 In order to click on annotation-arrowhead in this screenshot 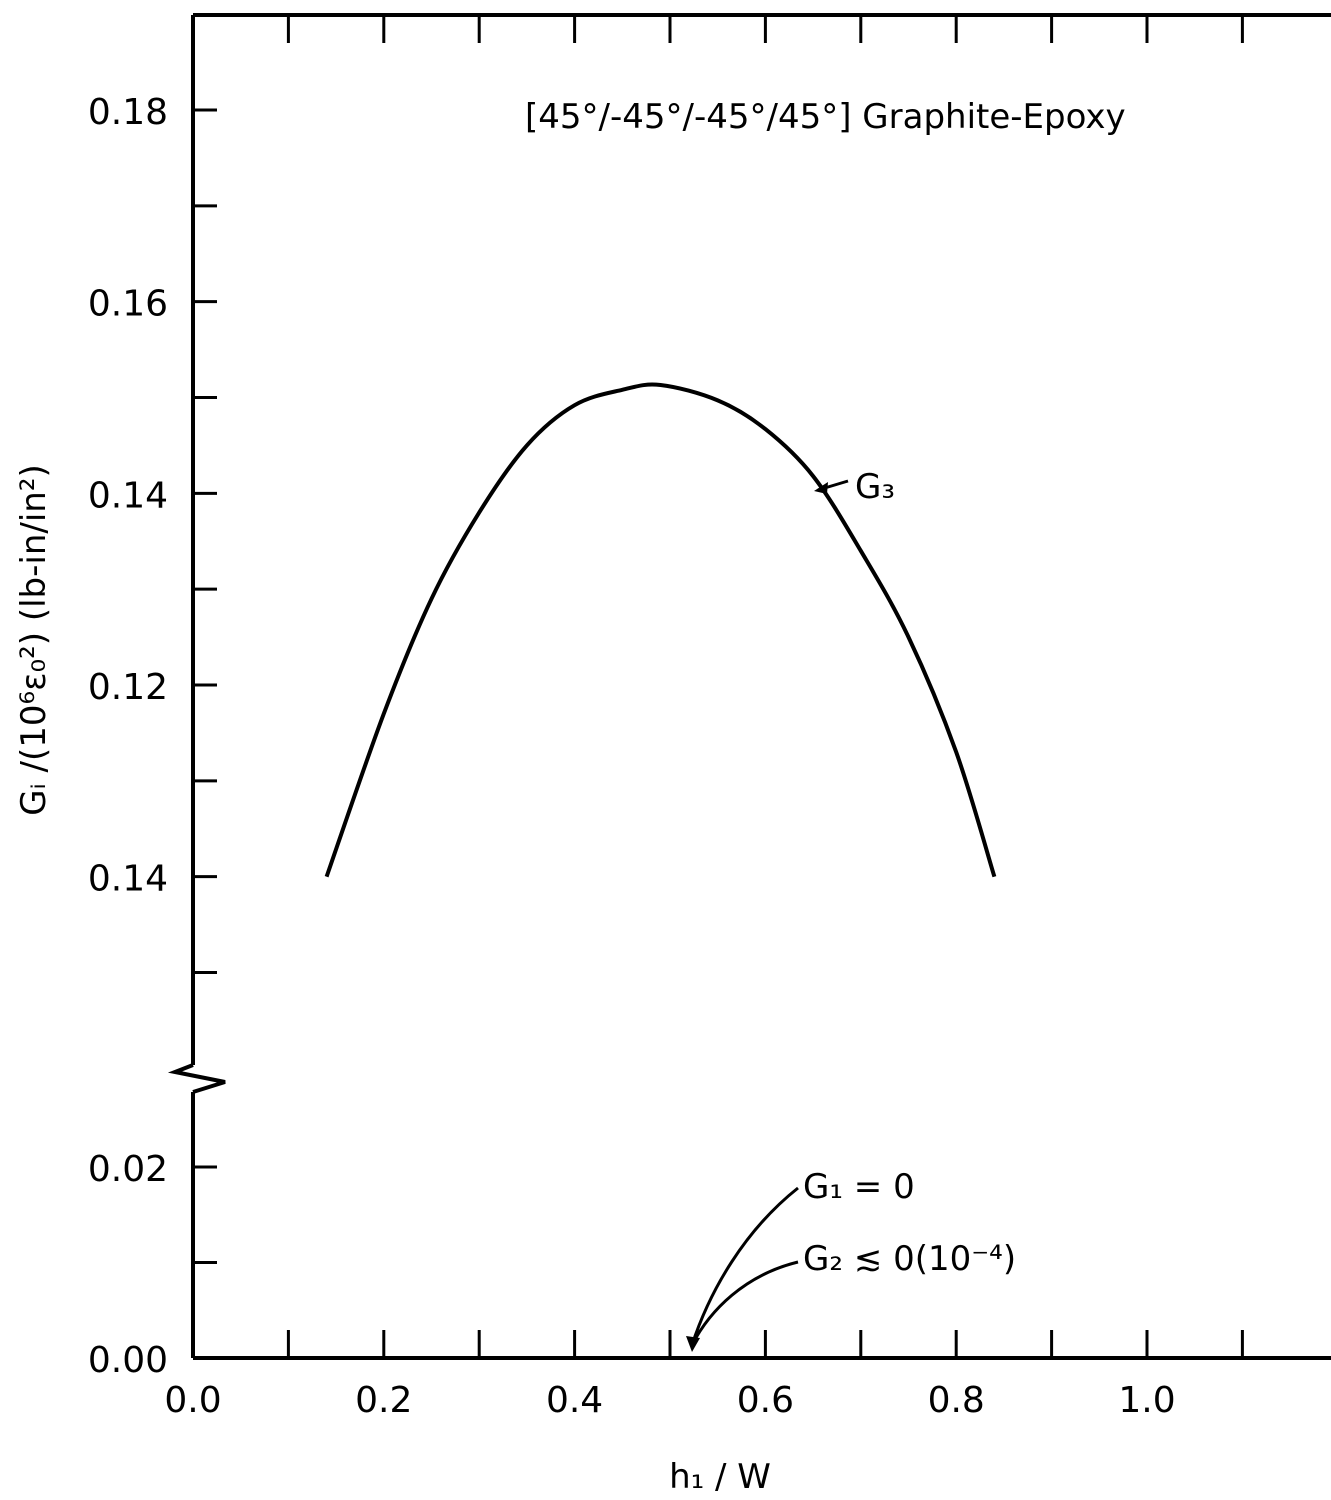, I will do `click(693, 1344)`.